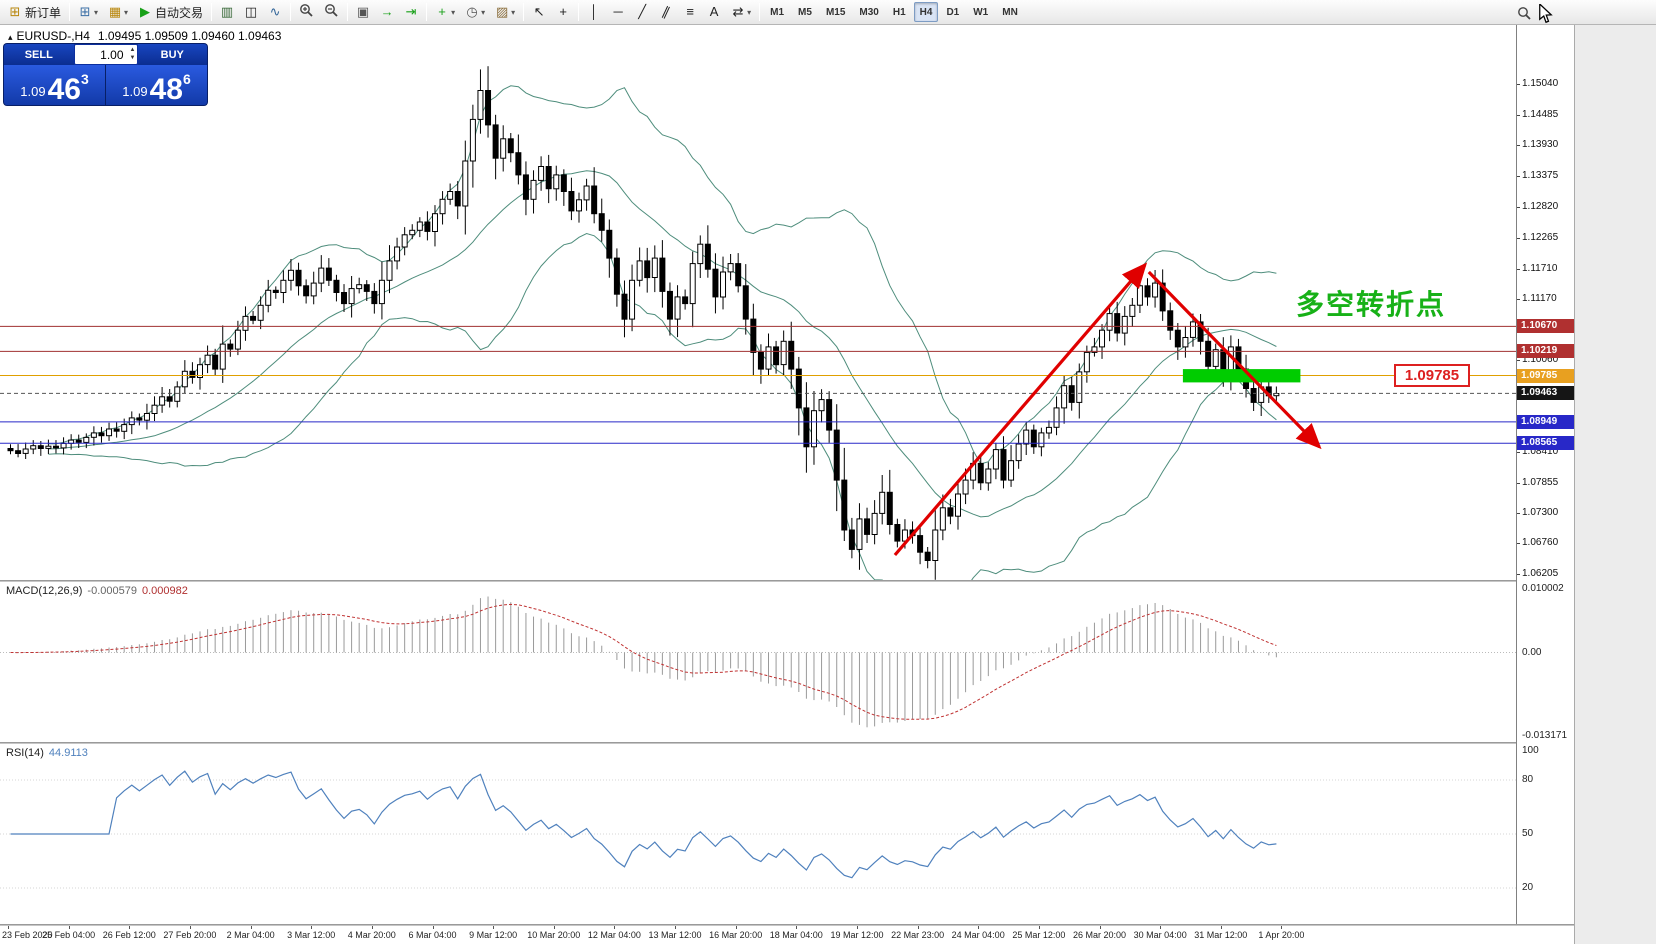 The image size is (1656, 944). Describe the element at coordinates (1281, 935) in the screenshot. I see `time-axis-label: 1 Apr 20:00` at that location.